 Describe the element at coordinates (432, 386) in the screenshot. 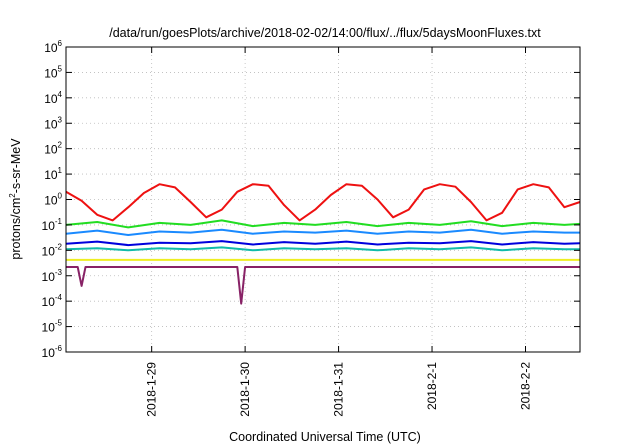

I see `x-tick-label: 2018-2-1` at that location.